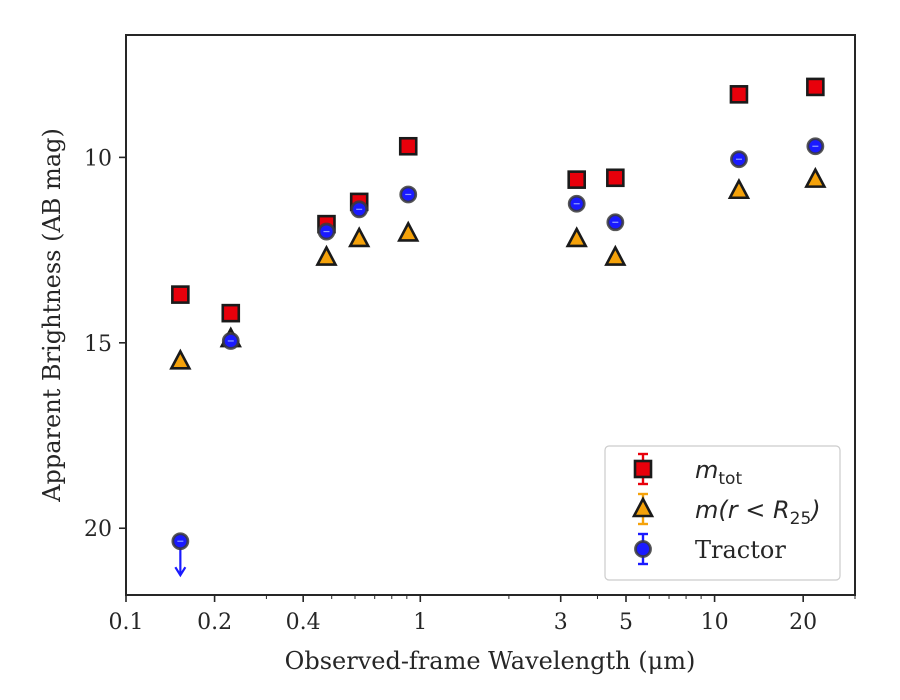 This screenshot has height=700, width=900. What do you see at coordinates (98, 529) in the screenshot?
I see `y-tick-label: 20` at bounding box center [98, 529].